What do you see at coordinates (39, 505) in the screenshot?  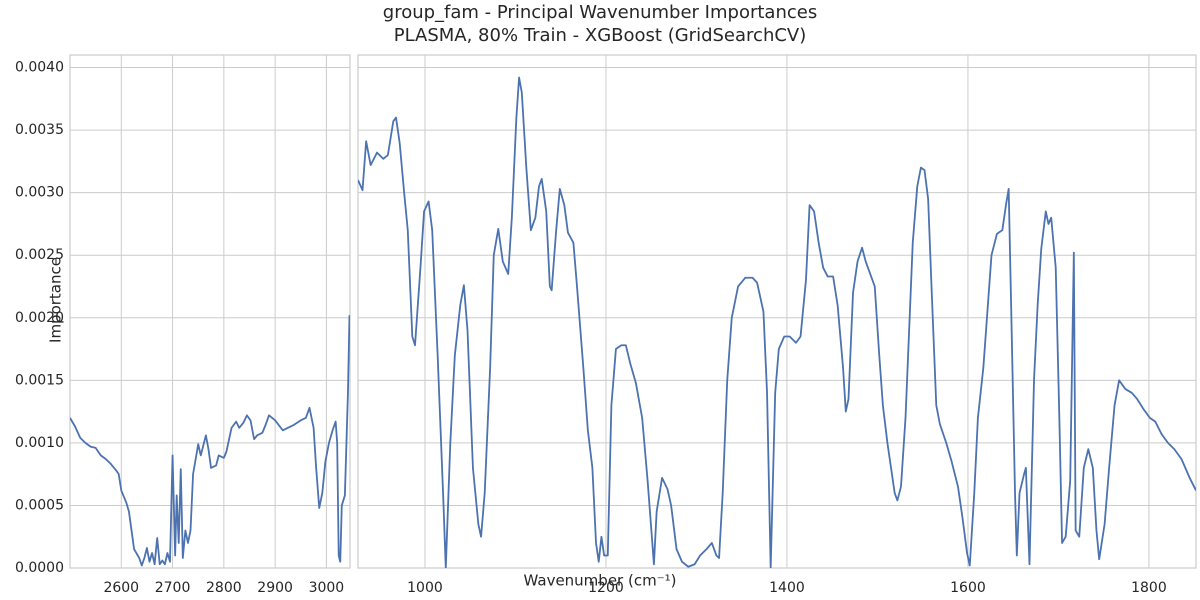 I see `y-tick-label: 0.0005` at bounding box center [39, 505].